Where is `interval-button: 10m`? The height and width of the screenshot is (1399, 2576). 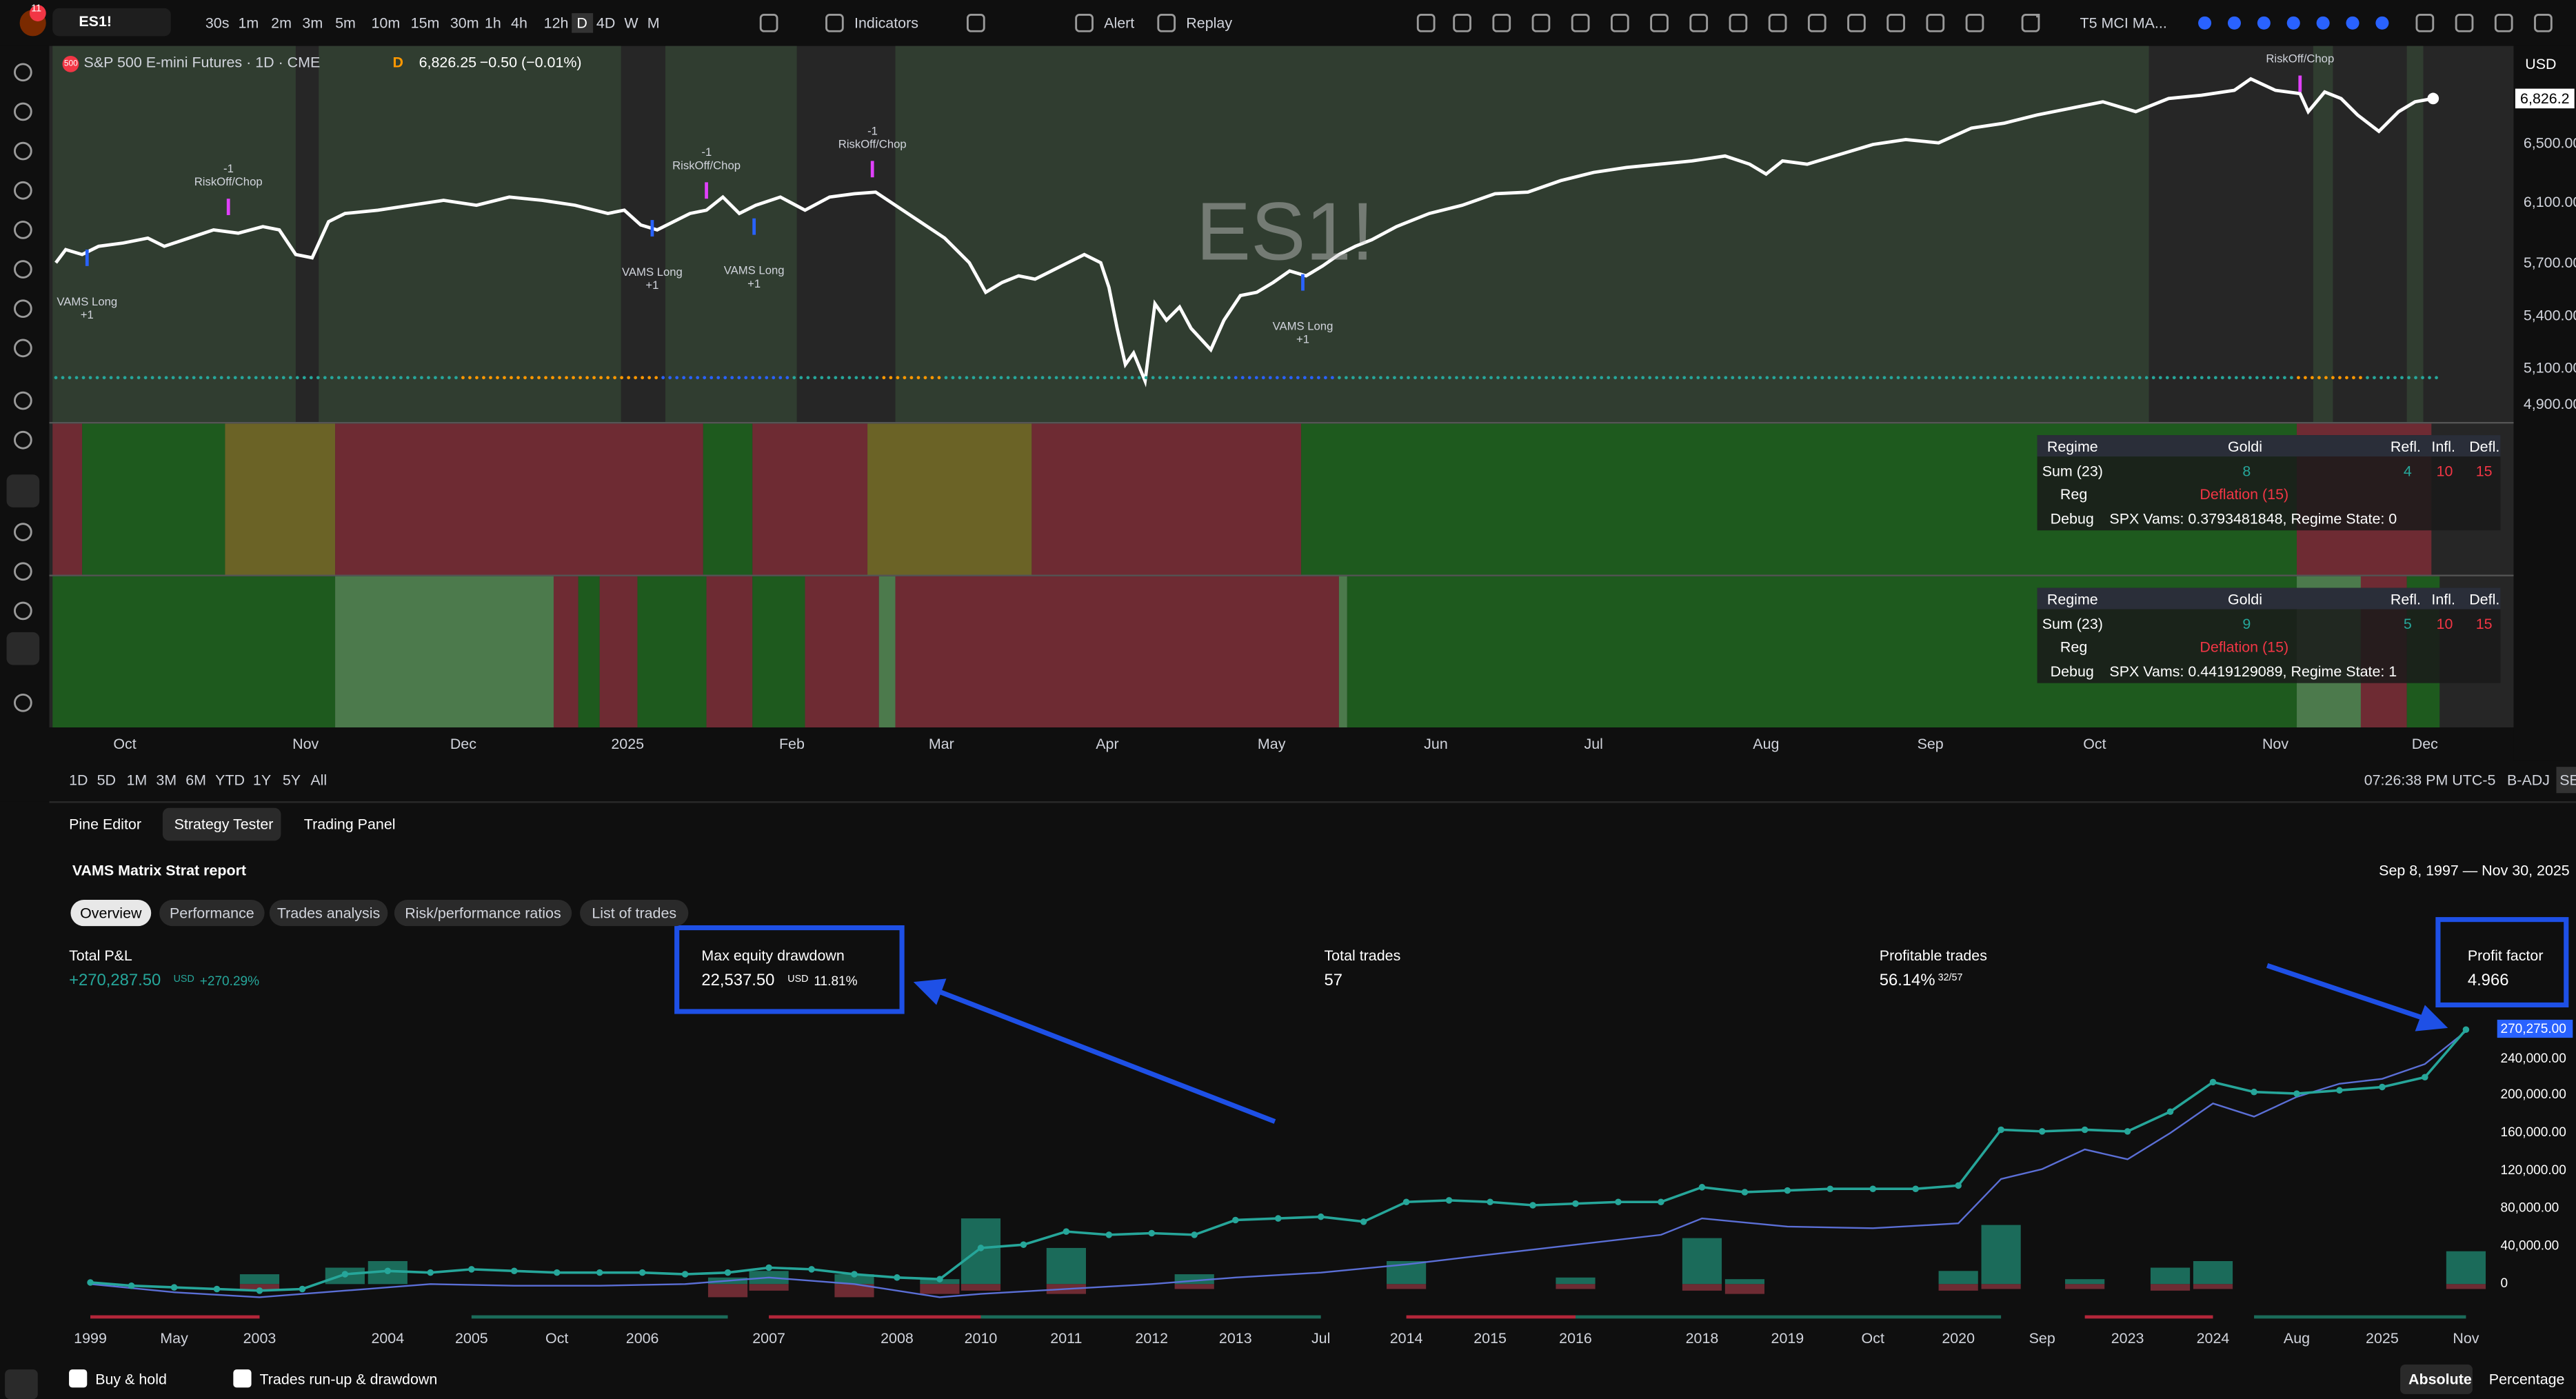 interval-button: 10m is located at coordinates (386, 23).